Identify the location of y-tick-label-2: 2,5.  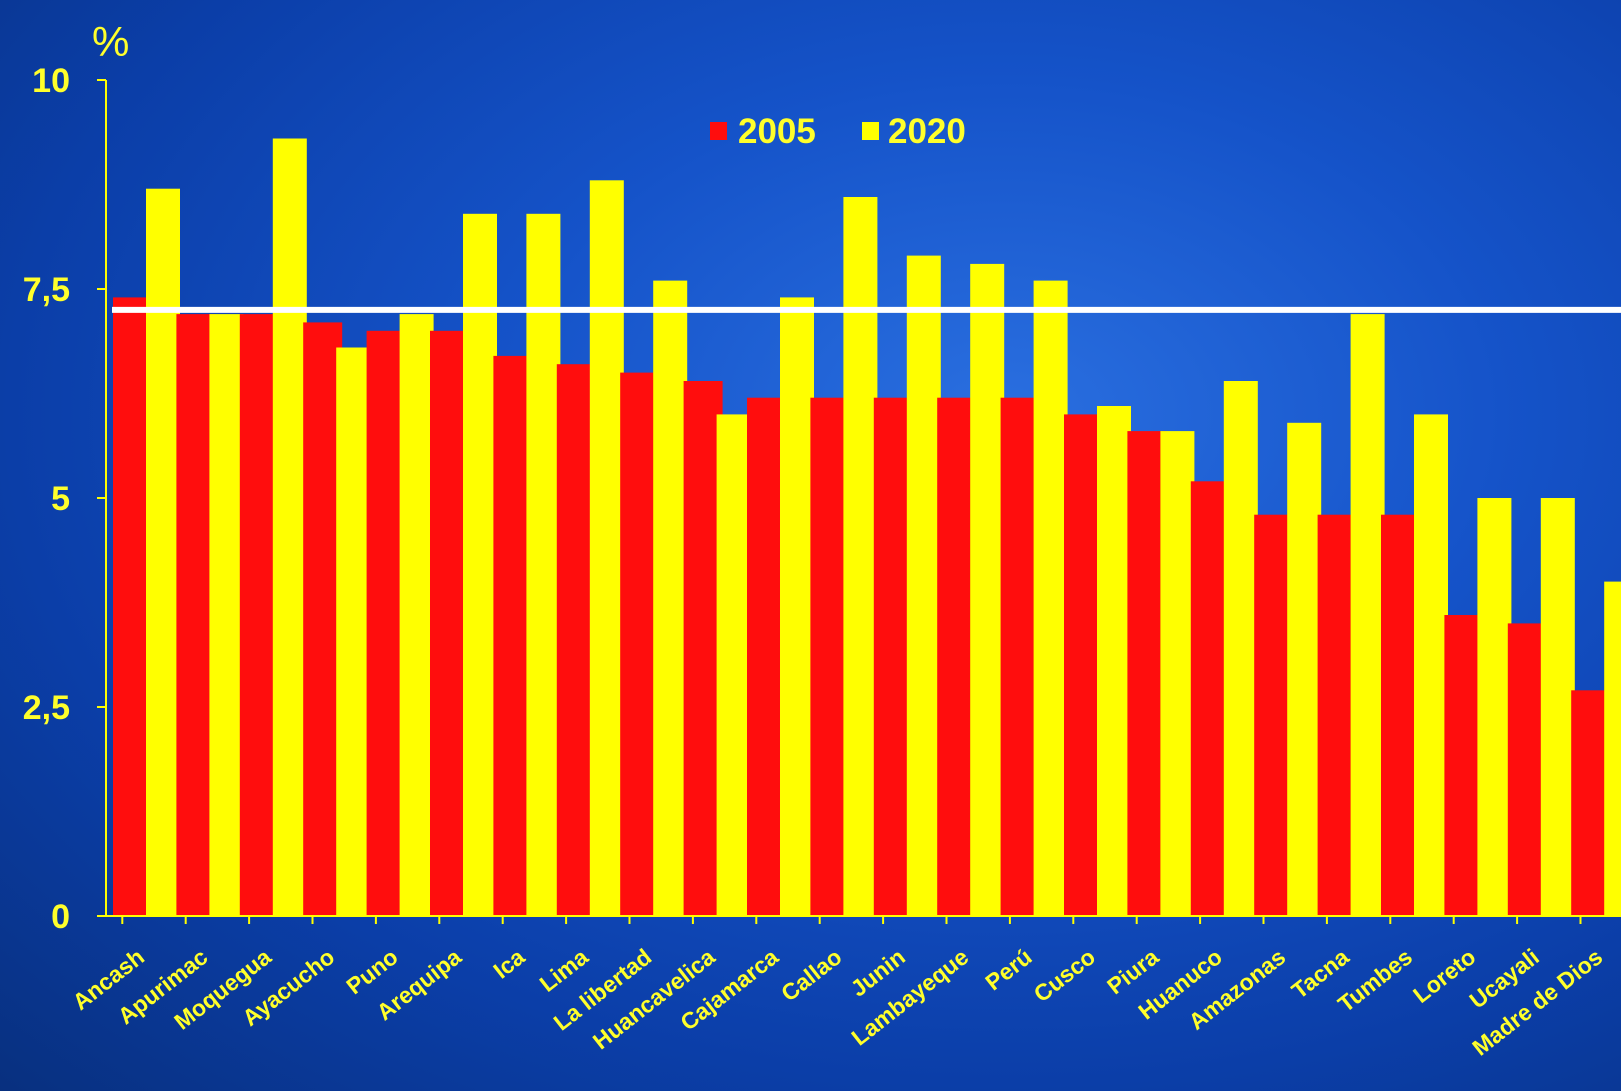
(46, 708).